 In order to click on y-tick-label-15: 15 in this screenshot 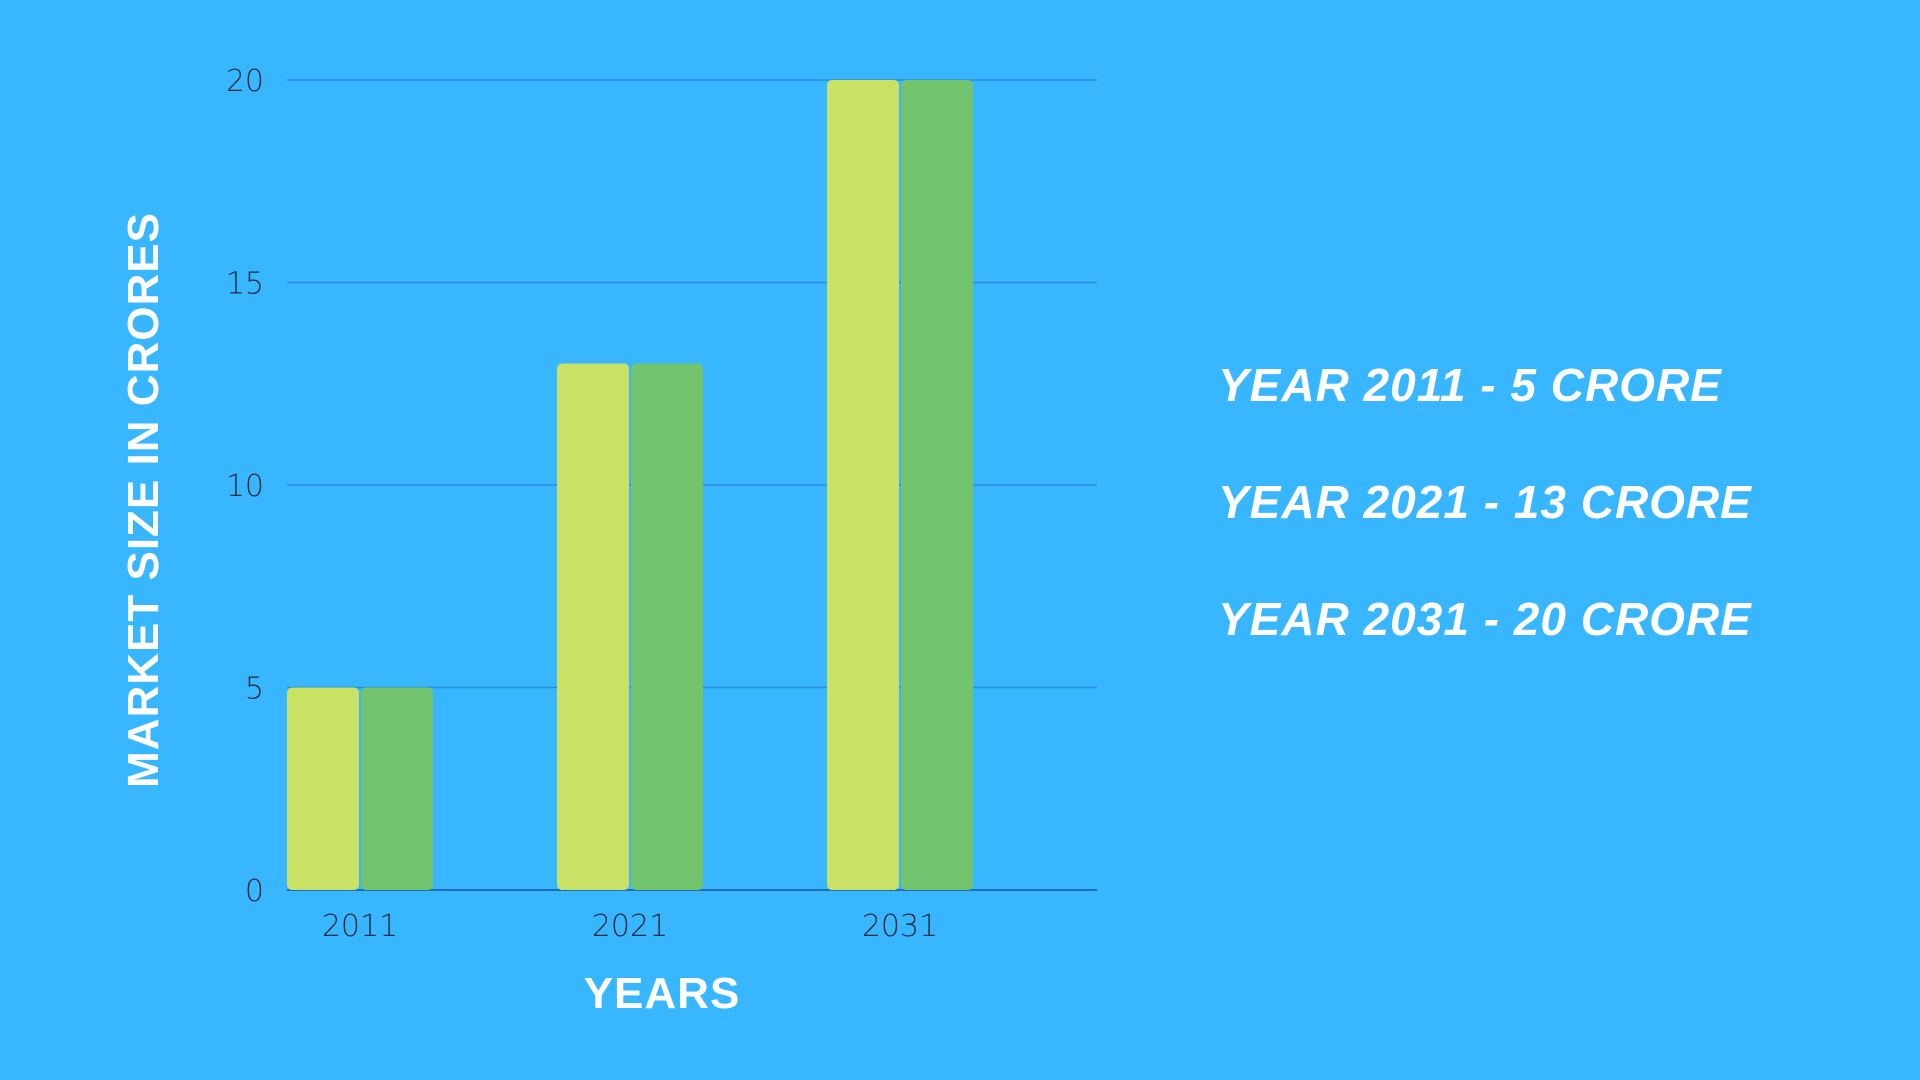, I will do `click(245, 284)`.